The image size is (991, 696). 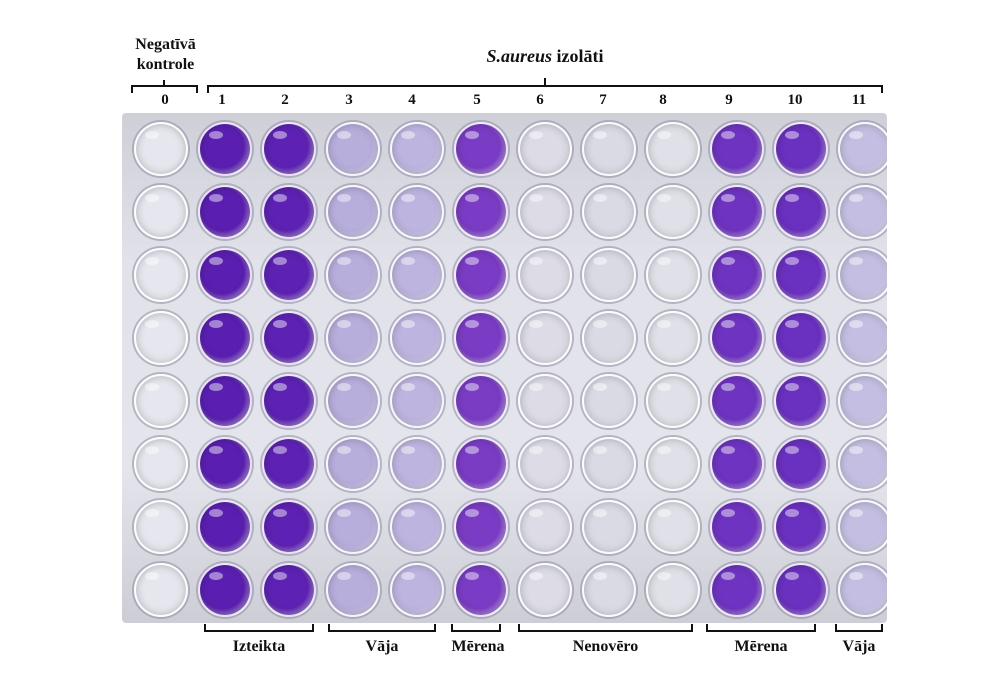 I want to click on isolates-title: S.aureus izolāti, so click(x=545, y=56).